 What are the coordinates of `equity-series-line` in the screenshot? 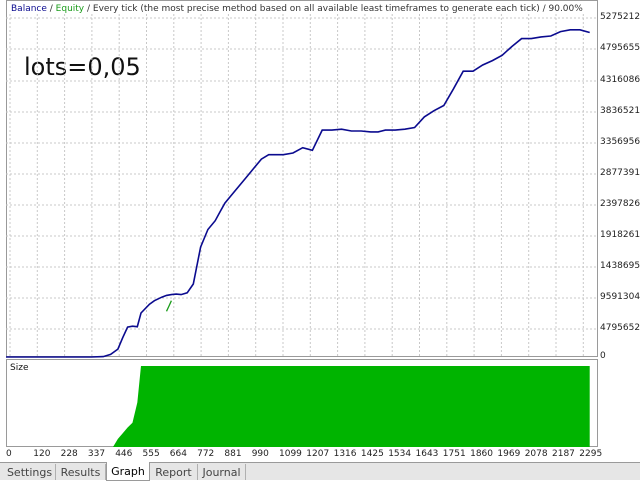 It's located at (168, 306).